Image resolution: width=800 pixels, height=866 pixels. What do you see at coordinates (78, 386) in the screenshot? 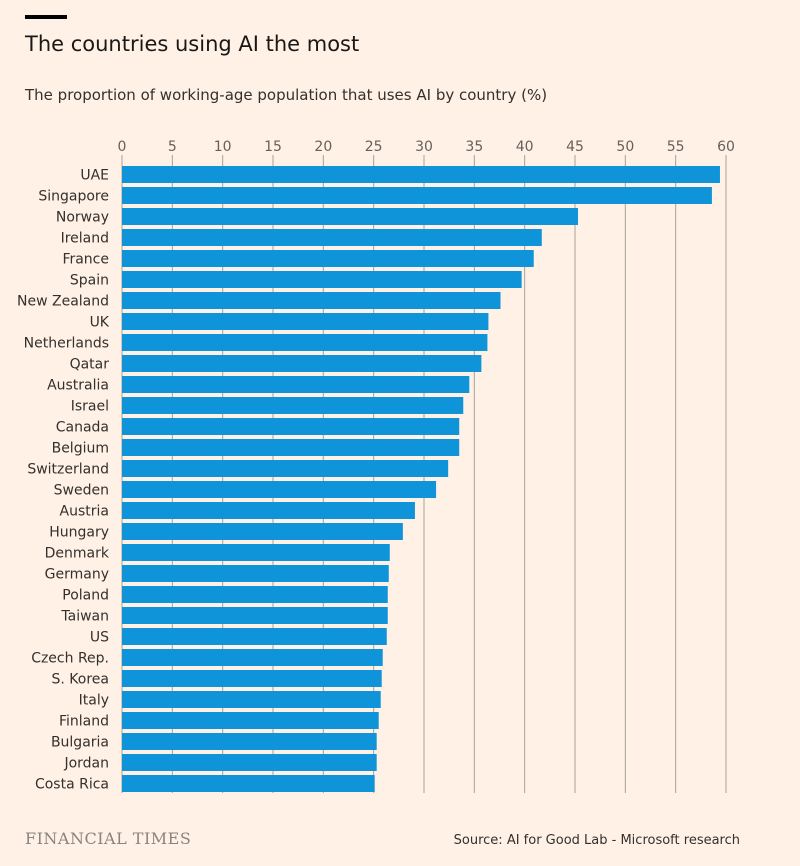
I see `category-label: Australia` at bounding box center [78, 386].